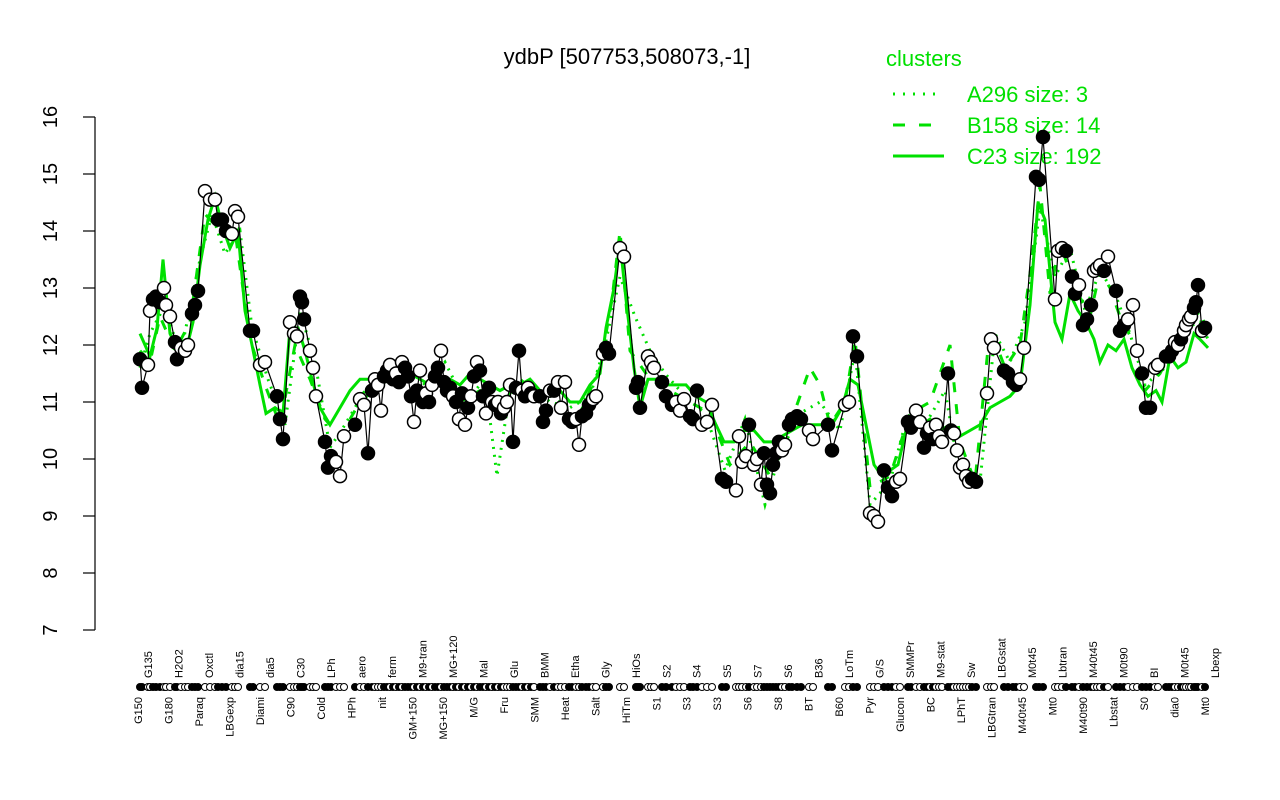 The width and height of the screenshot is (1280, 800). I want to click on x-tick-label-bottom: Diami, so click(261, 711).